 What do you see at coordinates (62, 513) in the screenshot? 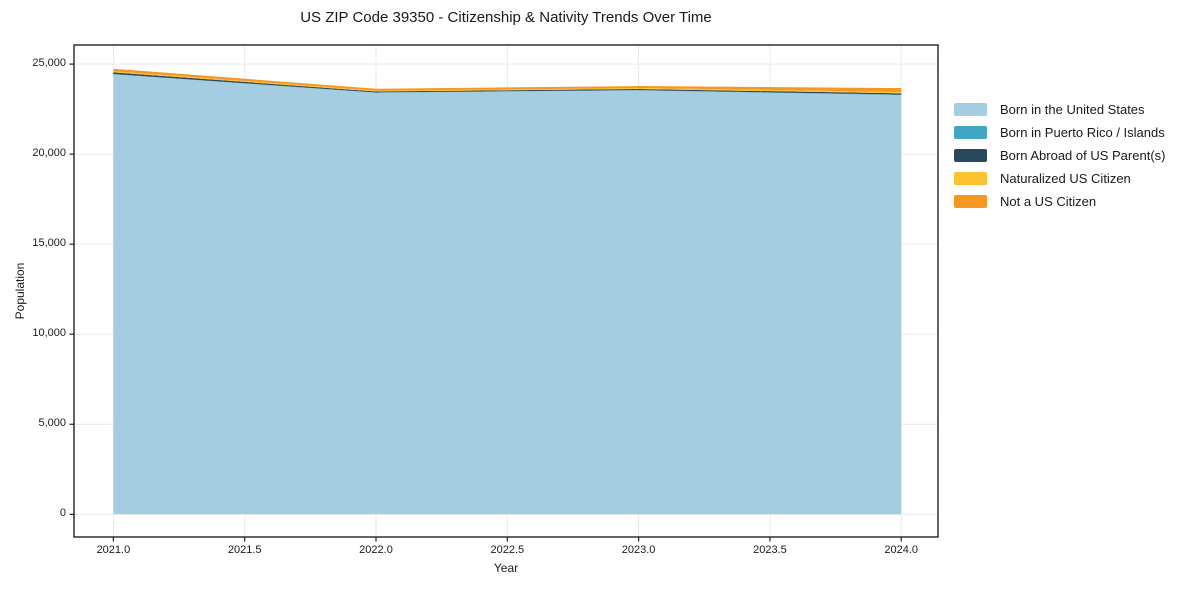
I see `y-tick-label: 0` at bounding box center [62, 513].